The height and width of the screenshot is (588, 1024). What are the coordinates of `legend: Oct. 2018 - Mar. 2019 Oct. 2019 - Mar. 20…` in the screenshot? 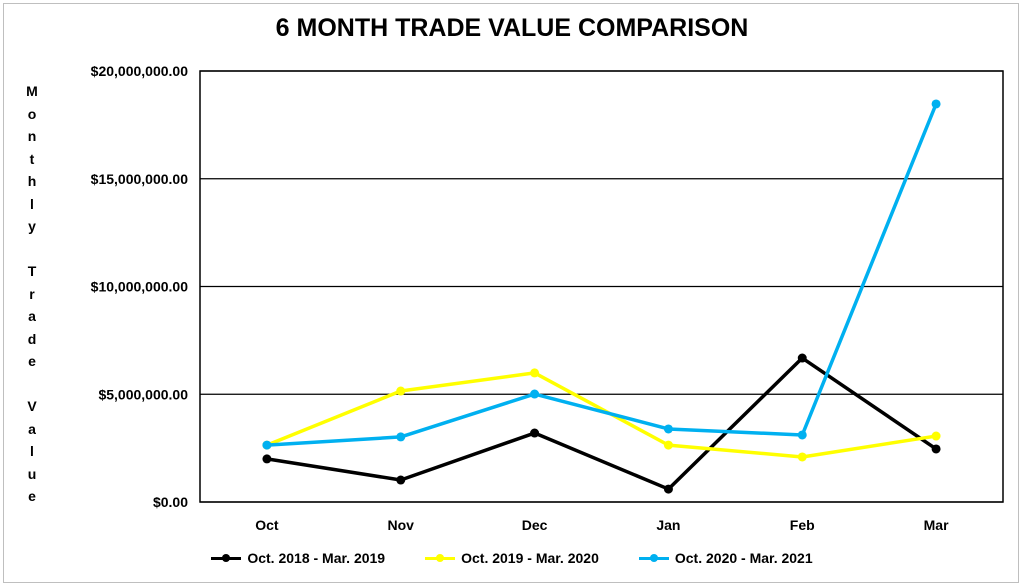 It's located at (512, 558).